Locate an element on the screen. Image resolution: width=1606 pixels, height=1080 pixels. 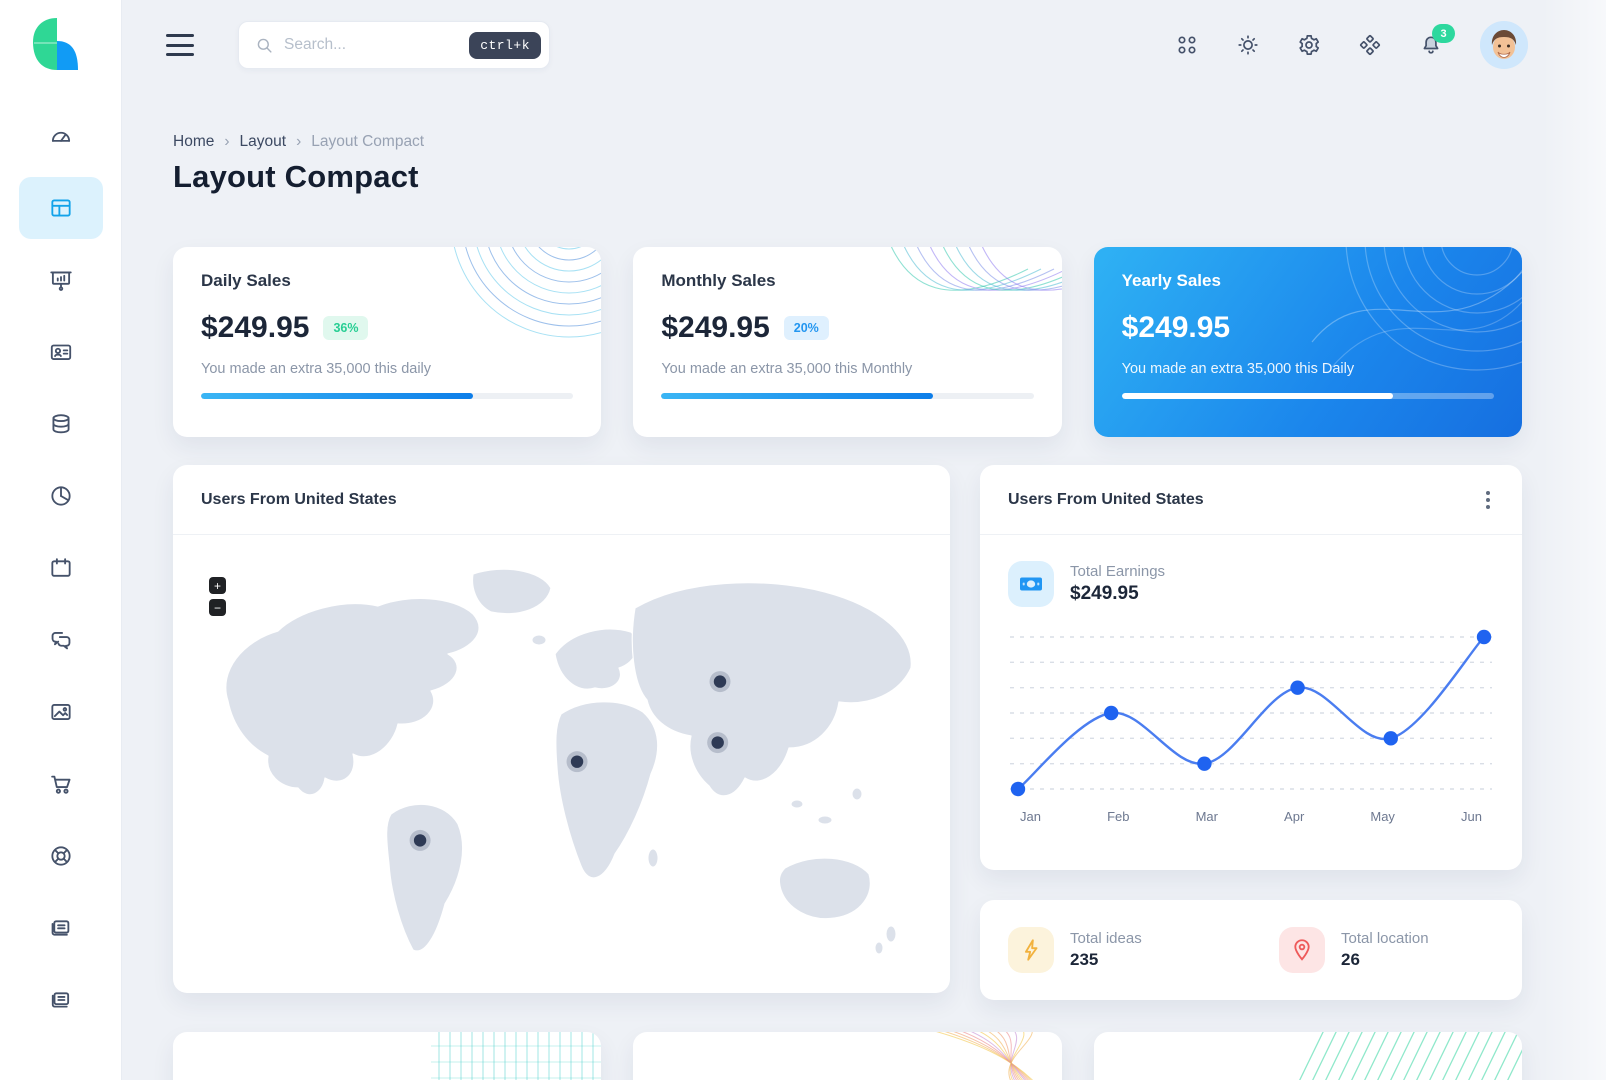
menu-toggle-button is located at coordinates (180, 45).